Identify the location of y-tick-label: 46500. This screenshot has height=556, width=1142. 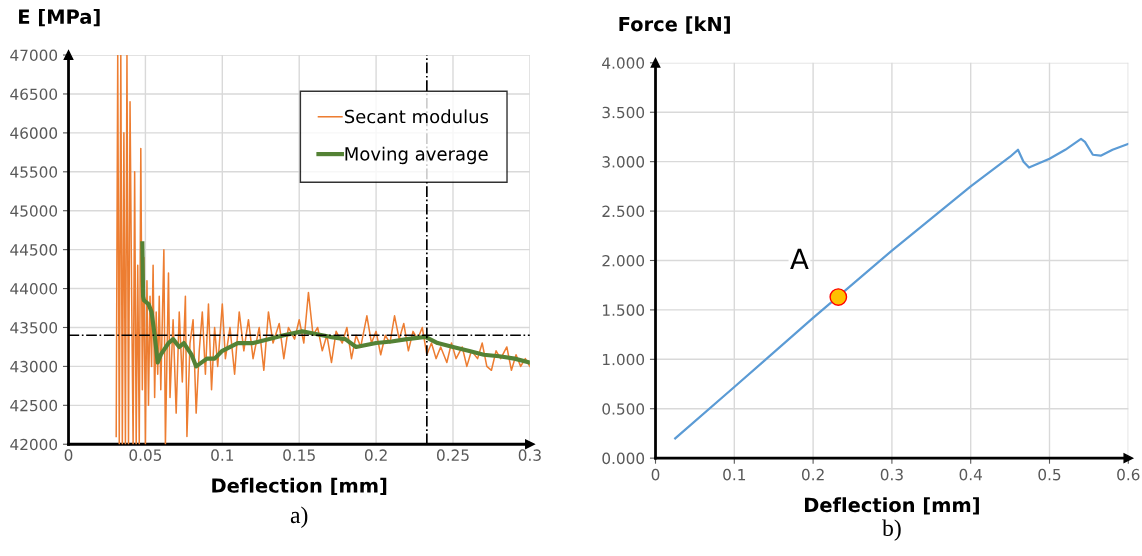
(34, 94).